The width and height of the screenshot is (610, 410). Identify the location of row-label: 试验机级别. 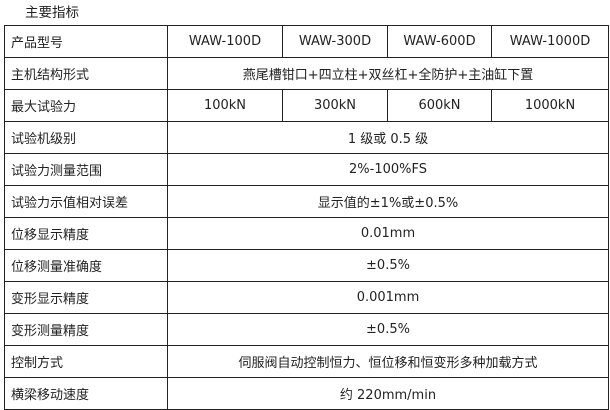
(86, 137).